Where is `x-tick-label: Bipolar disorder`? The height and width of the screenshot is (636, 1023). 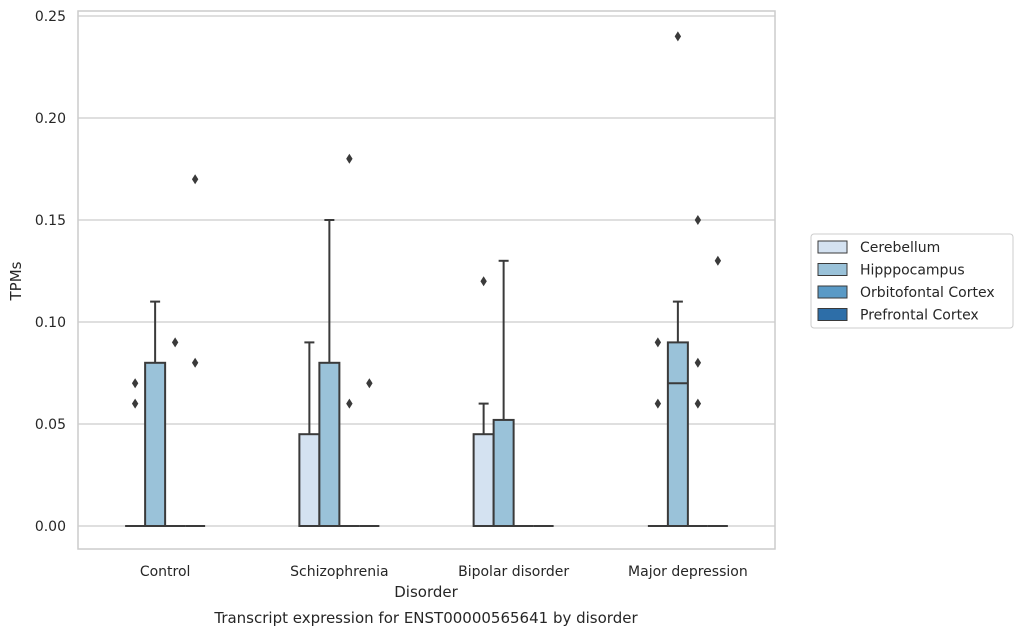 x-tick-label: Bipolar disorder is located at coordinates (513, 572).